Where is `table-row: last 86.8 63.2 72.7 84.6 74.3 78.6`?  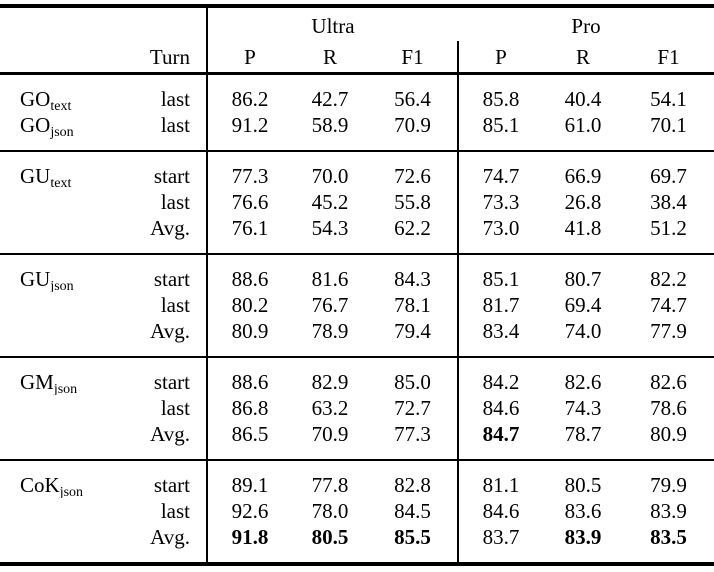 table-row: last 86.8 63.2 72.7 84.6 74.3 78.6 is located at coordinates (357, 408).